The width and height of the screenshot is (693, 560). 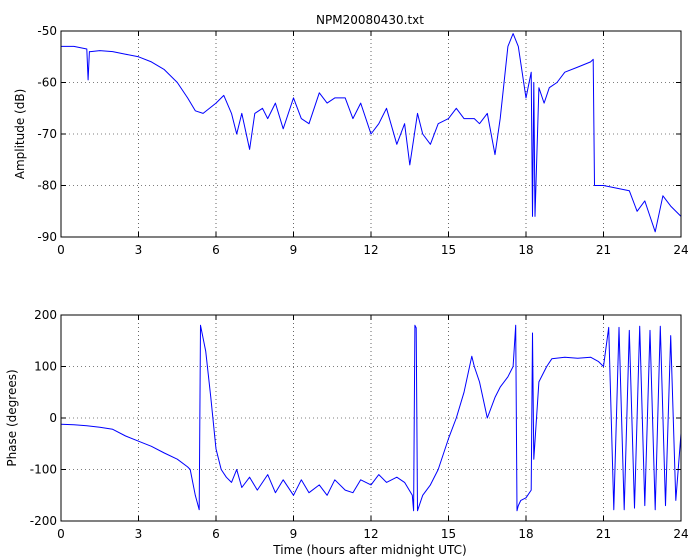 I want to click on chart-title: NPM20080430.txt, so click(x=370, y=20).